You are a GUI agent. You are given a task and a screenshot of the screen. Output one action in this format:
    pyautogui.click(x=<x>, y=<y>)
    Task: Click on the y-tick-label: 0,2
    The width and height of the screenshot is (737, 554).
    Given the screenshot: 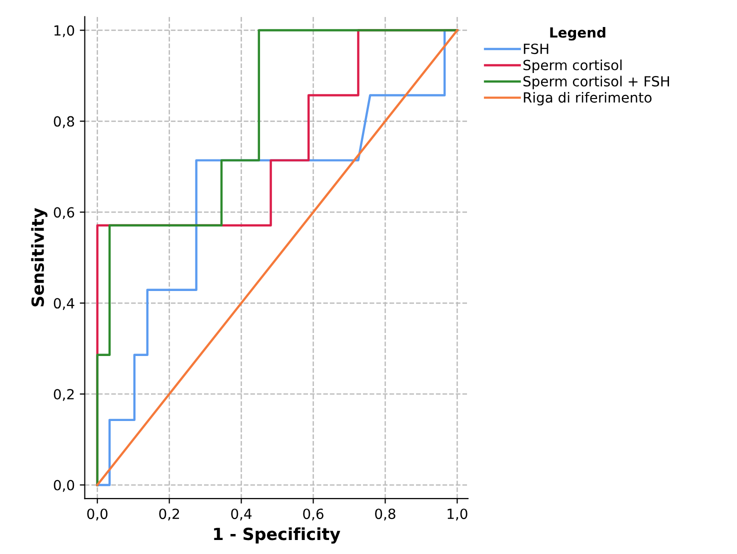 What is the action you would take?
    pyautogui.click(x=64, y=394)
    